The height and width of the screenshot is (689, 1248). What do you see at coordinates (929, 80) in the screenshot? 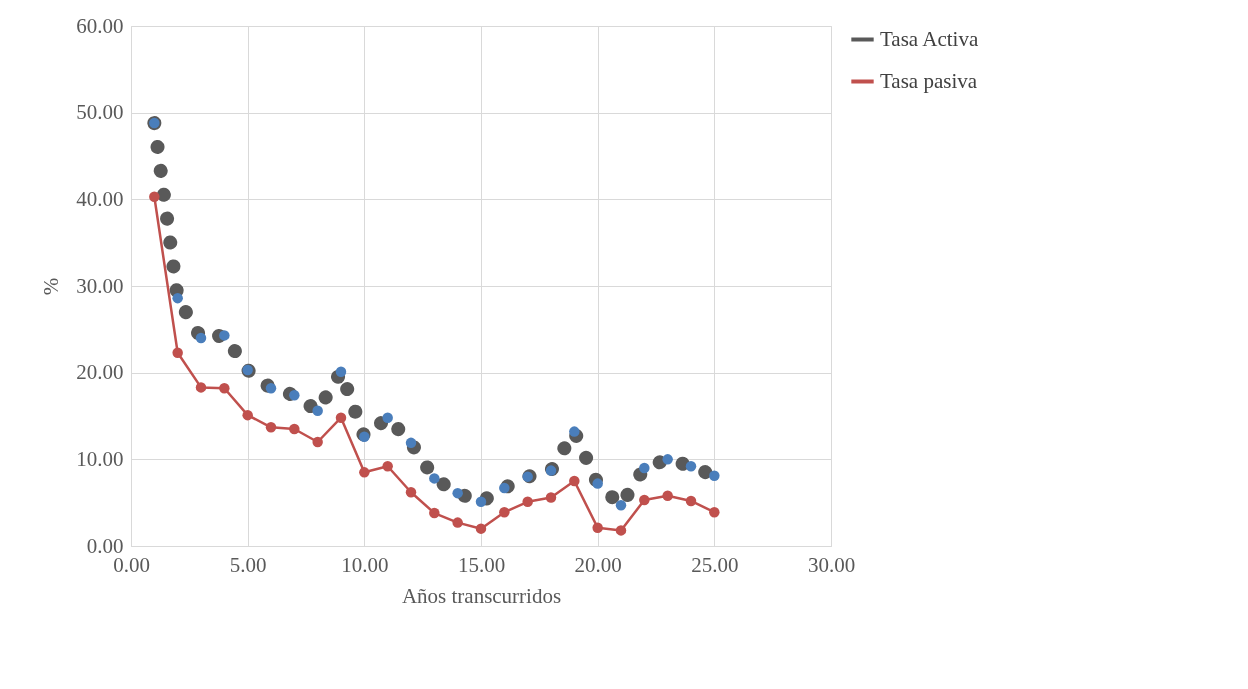
I see `legend-label: Tasa pasiva` at bounding box center [929, 80].